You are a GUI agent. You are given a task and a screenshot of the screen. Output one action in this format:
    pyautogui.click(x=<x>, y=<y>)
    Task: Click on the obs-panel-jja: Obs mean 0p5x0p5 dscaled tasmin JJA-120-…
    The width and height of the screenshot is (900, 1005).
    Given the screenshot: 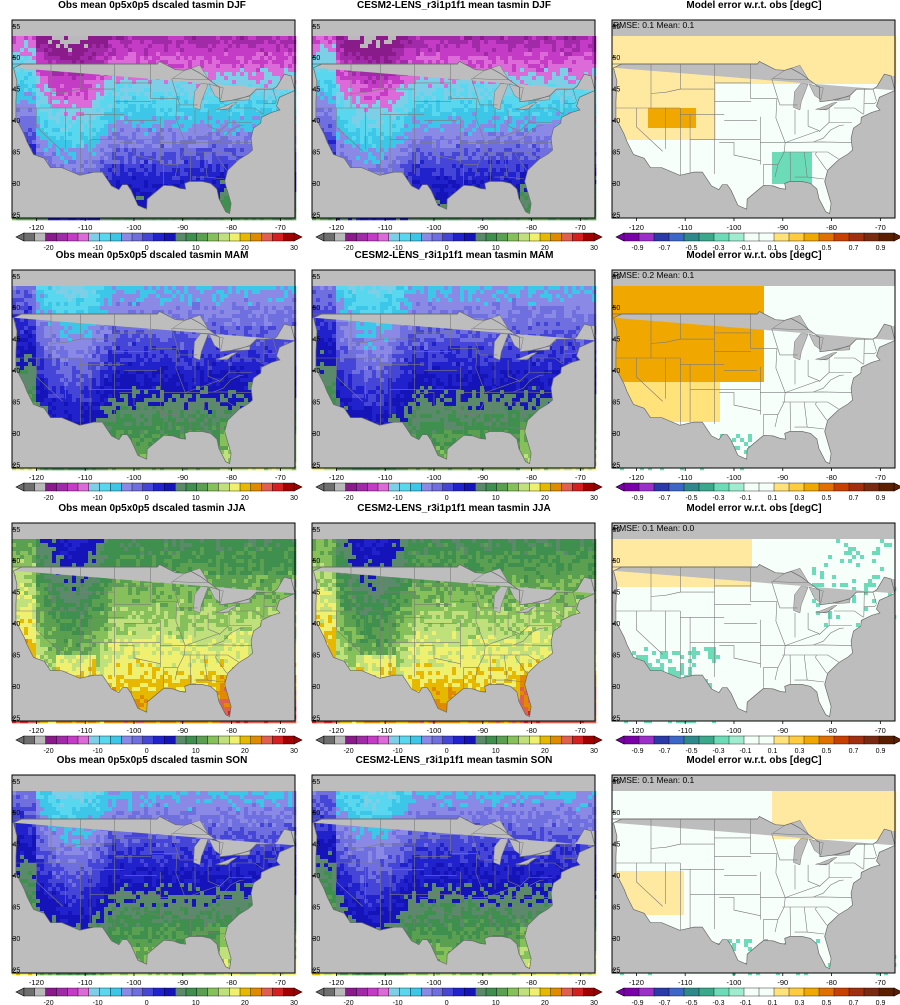 What is the action you would take?
    pyautogui.click(x=160, y=628)
    